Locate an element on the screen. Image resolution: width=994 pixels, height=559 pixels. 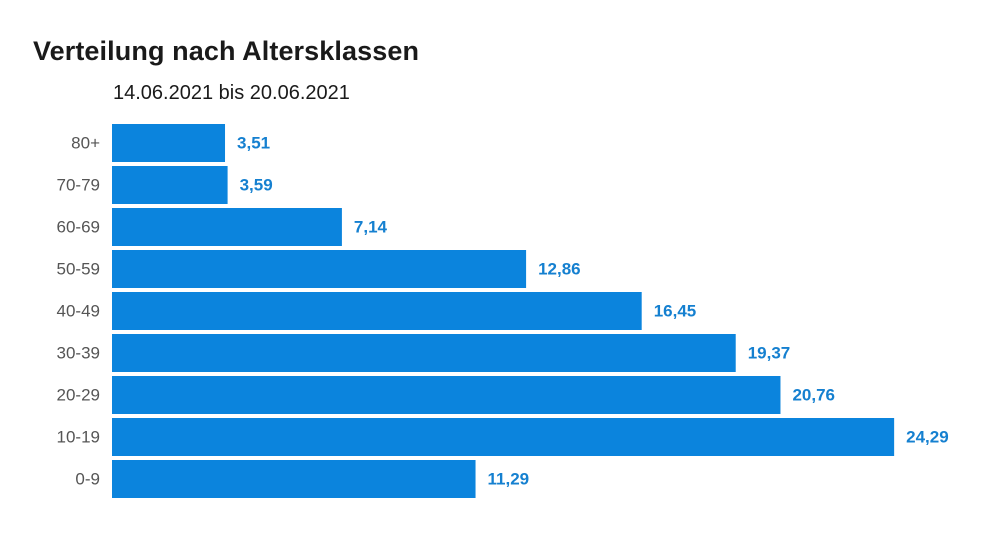
category-label: 40-49 is located at coordinates (78, 311).